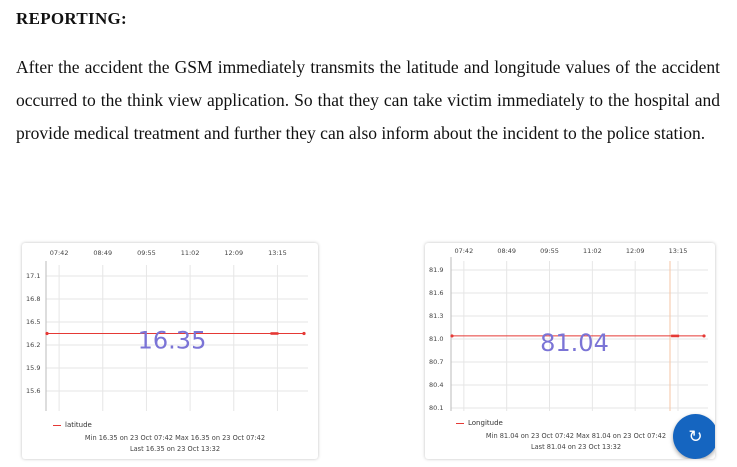 The image size is (737, 467). What do you see at coordinates (436, 339) in the screenshot?
I see `y-tick-label: 81.0` at bounding box center [436, 339].